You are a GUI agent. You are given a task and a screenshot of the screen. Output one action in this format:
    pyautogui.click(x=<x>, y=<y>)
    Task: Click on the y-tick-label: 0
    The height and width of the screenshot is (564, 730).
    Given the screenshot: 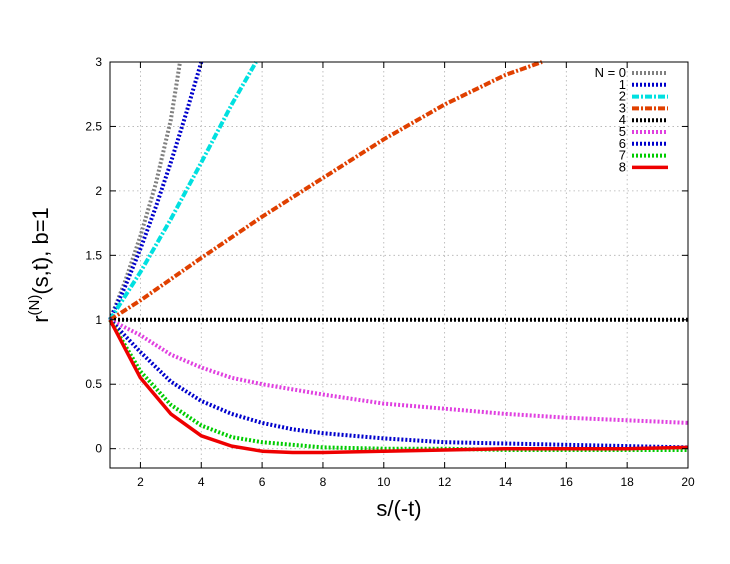 What is the action you would take?
    pyautogui.click(x=98, y=449)
    